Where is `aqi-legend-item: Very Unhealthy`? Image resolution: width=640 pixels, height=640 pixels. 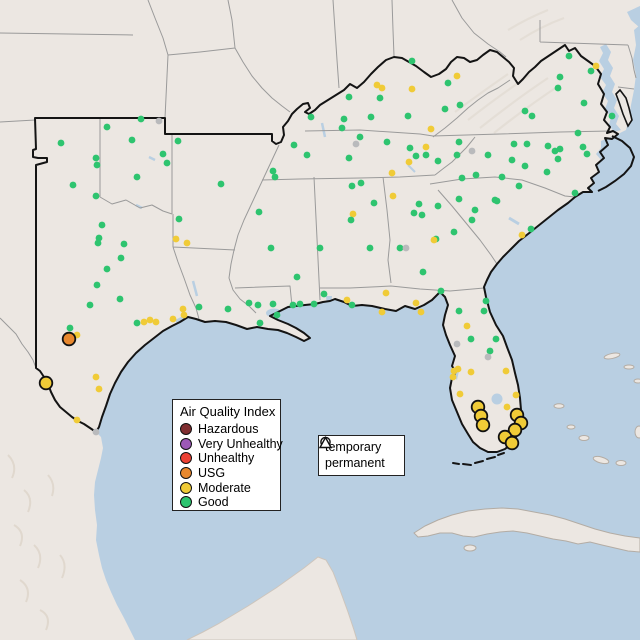
aqi-legend-item: Very Unhealthy is located at coordinates (231, 444).